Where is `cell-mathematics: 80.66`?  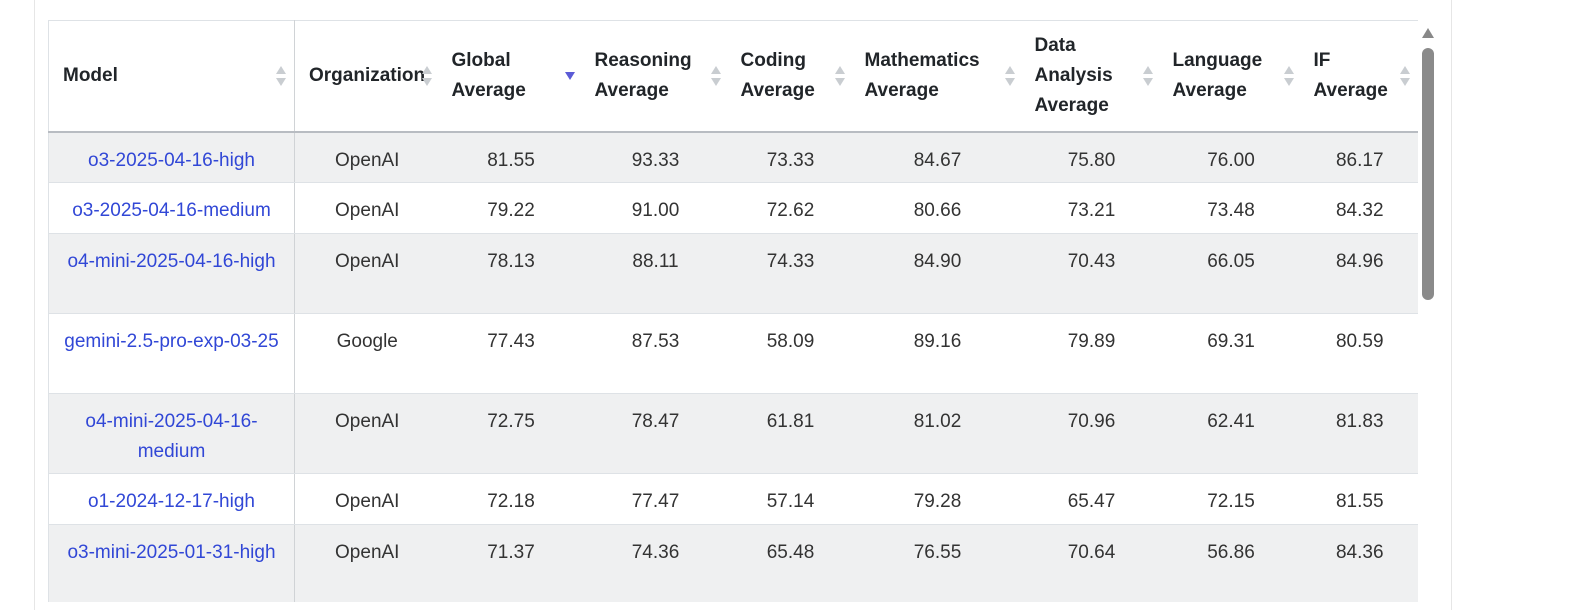
cell-mathematics: 80.66 is located at coordinates (937, 208).